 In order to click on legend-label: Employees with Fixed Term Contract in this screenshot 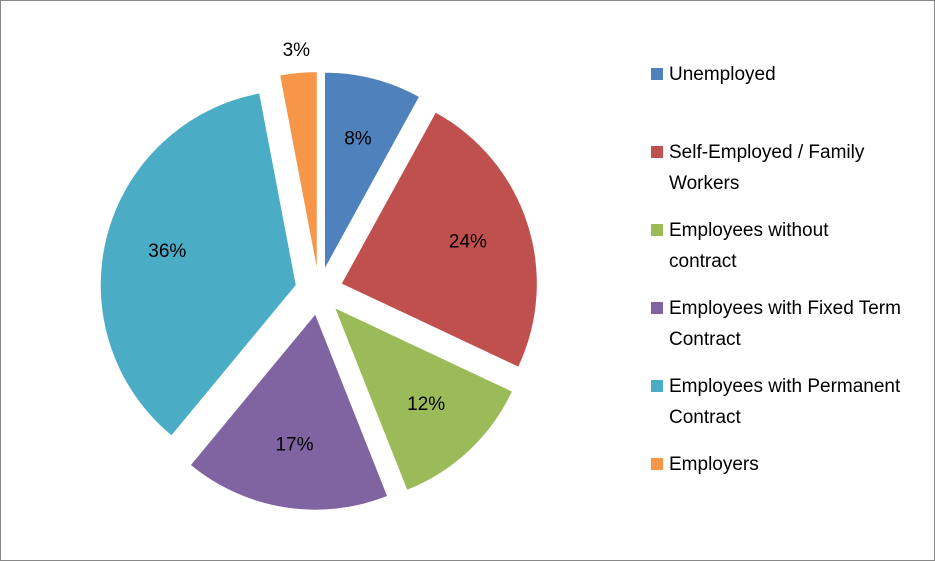, I will do `click(785, 324)`.